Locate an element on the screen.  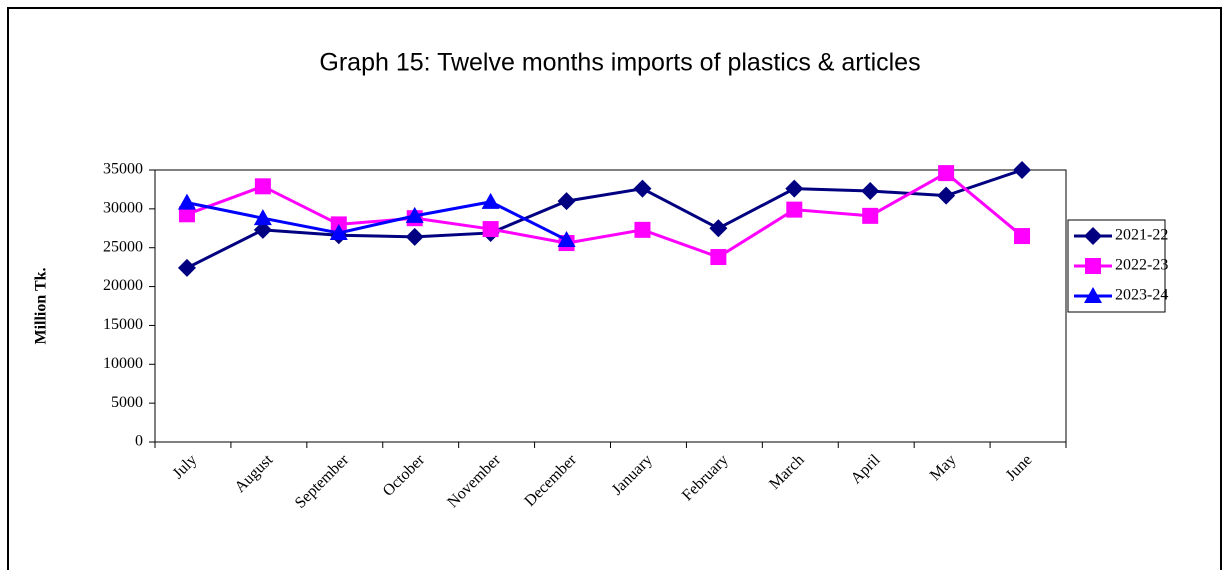
y-tick-label: 0 is located at coordinates (139, 441).